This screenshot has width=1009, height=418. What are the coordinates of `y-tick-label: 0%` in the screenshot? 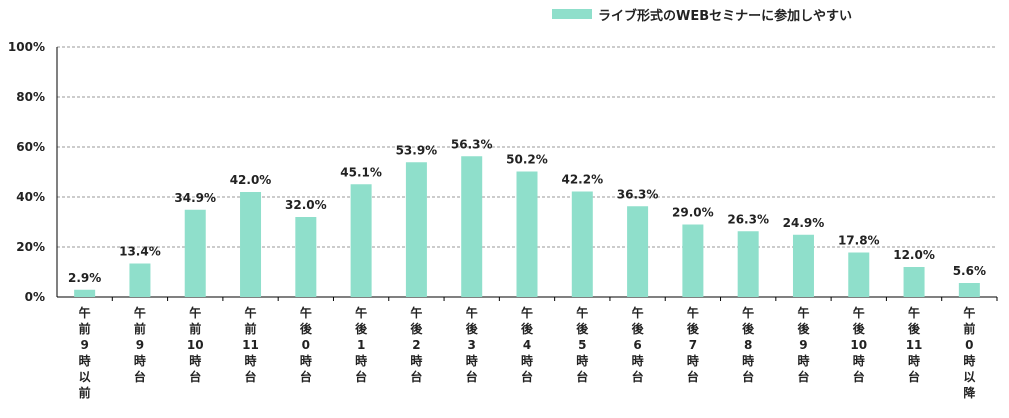 It's located at (35, 297).